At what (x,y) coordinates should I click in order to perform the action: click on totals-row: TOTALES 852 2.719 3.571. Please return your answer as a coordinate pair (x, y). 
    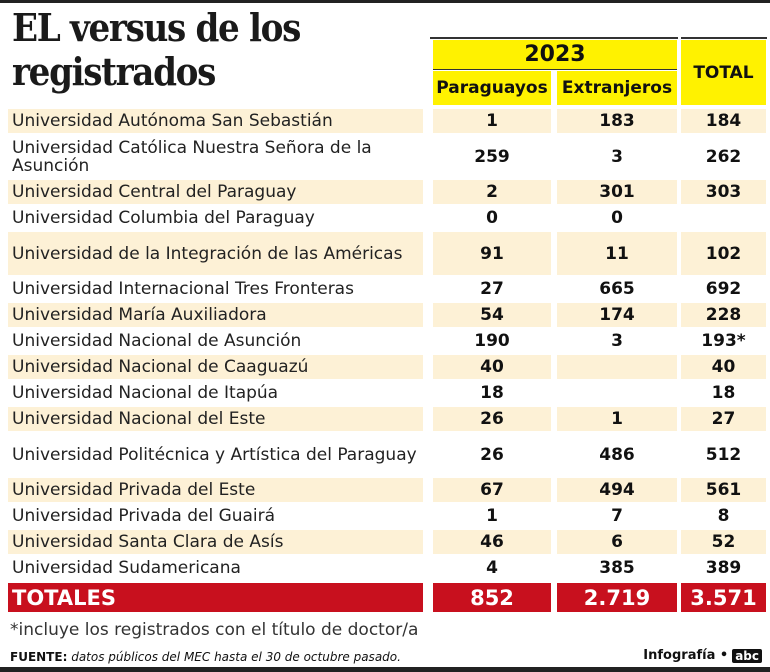
    Looking at the image, I should click on (388, 597).